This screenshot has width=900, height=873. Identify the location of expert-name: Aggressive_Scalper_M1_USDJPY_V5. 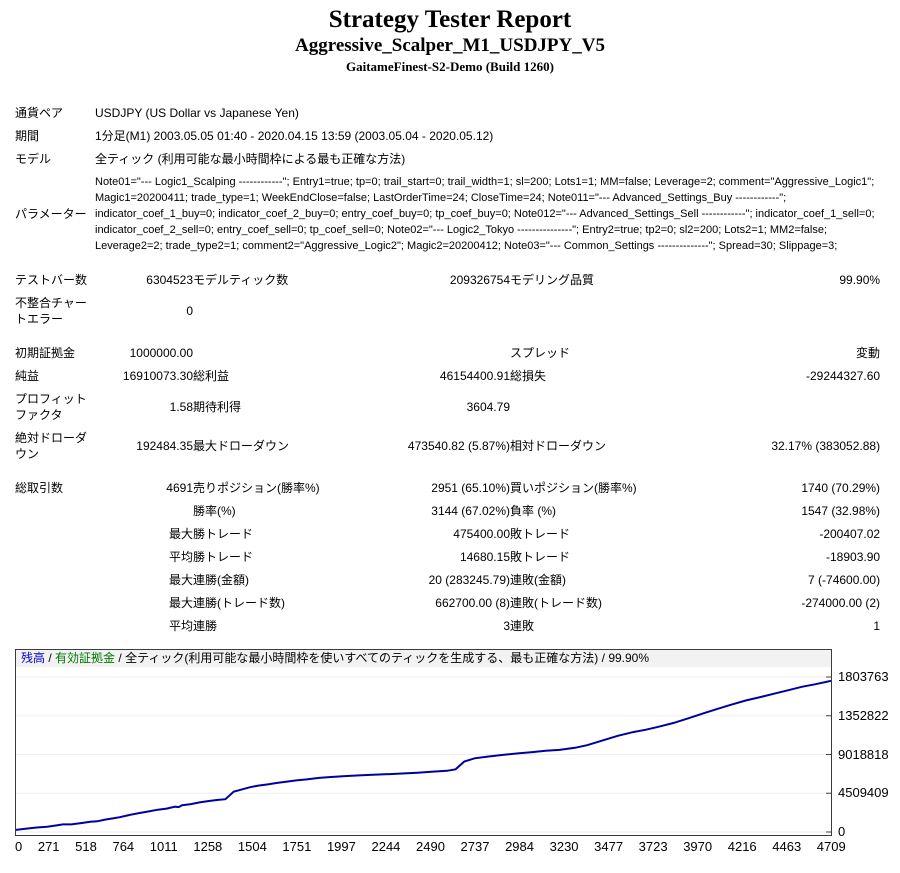
(450, 45).